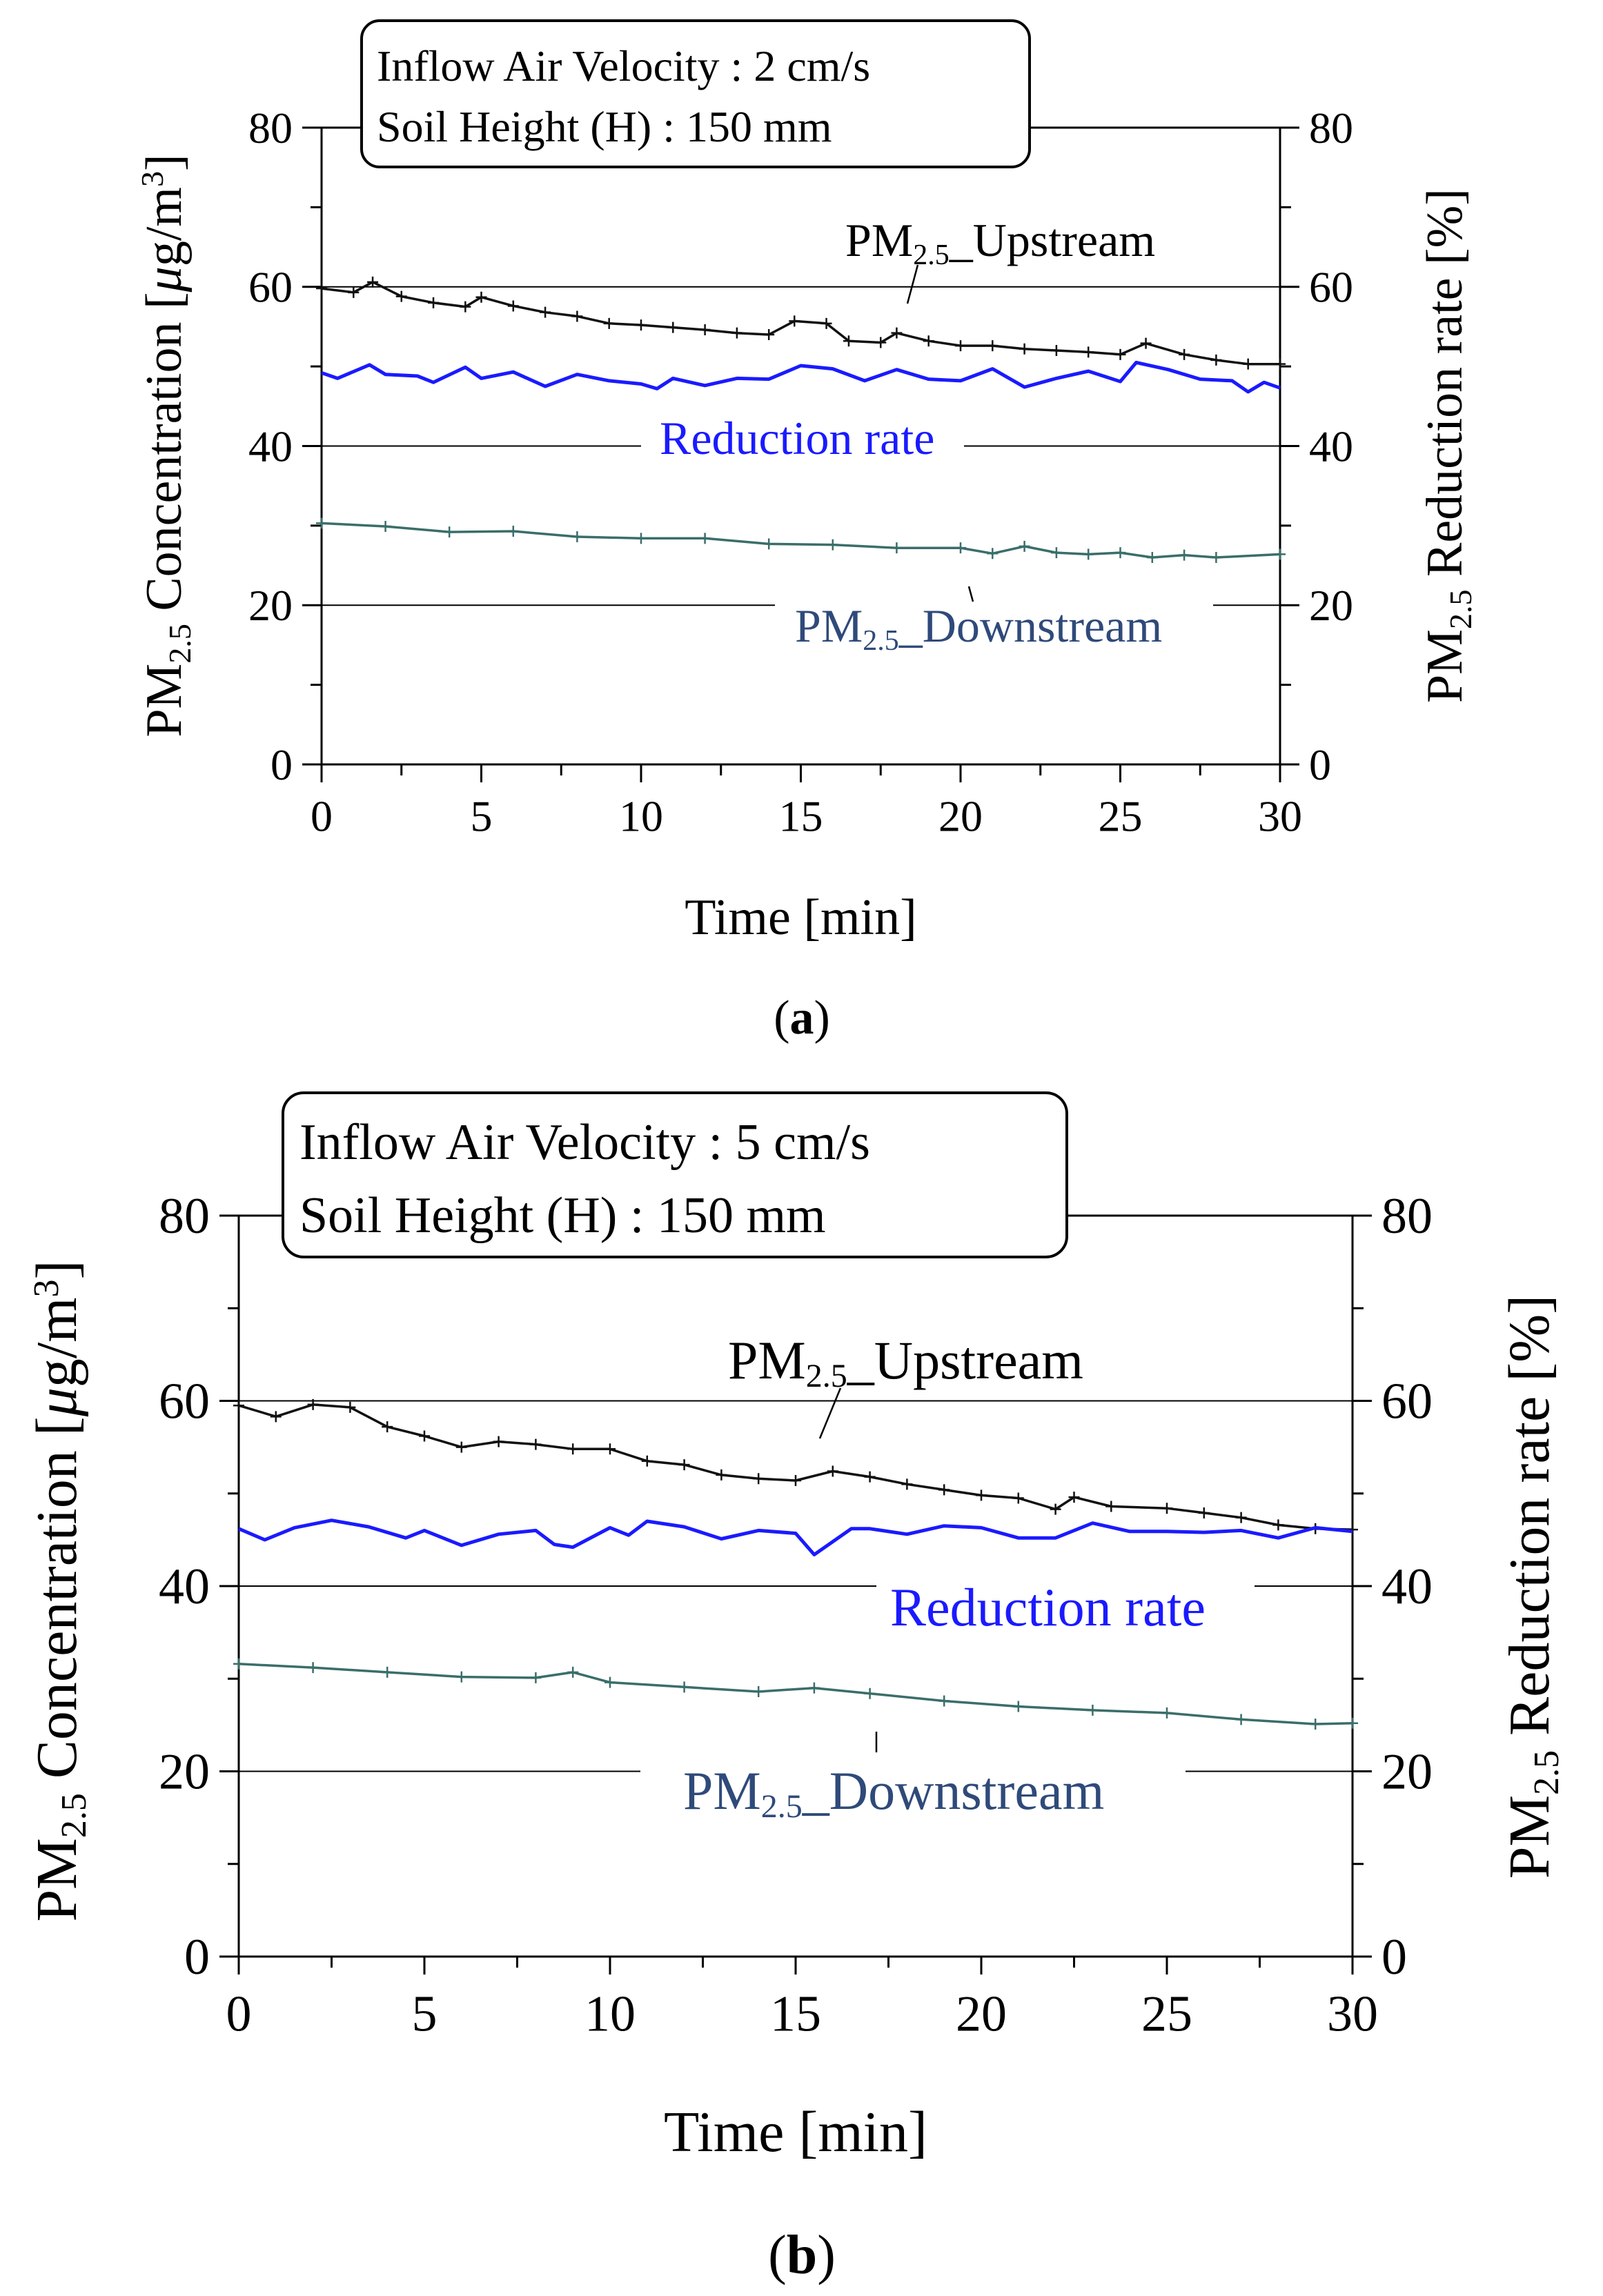  I want to click on x-tick-label: 10, so click(610, 2014).